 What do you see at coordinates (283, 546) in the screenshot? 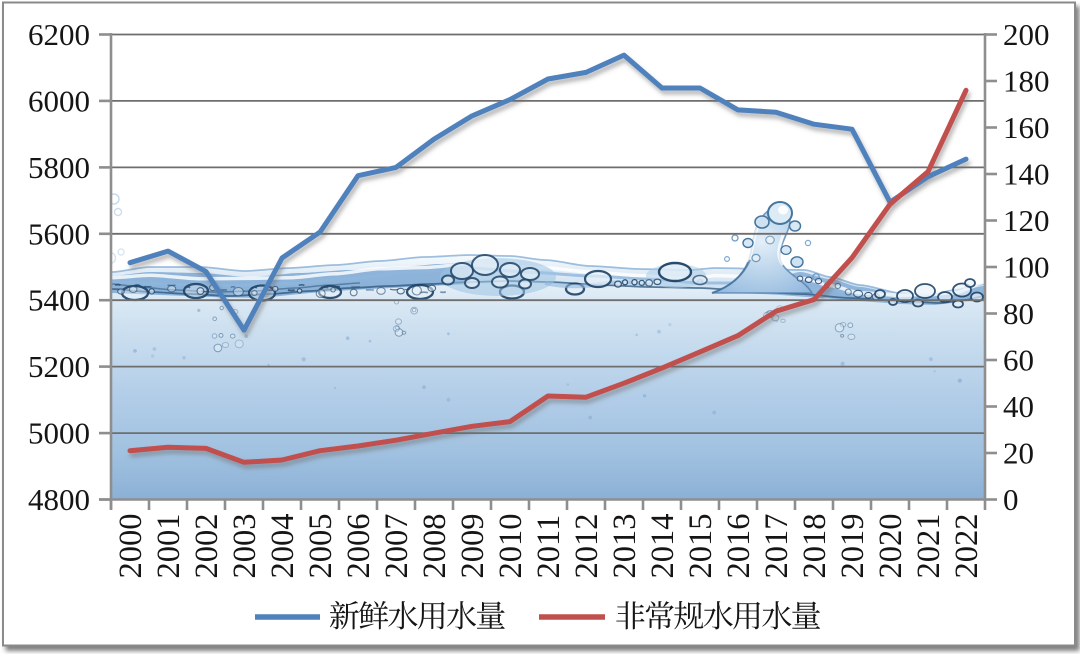
I see `svg-text: 2004` at bounding box center [283, 546].